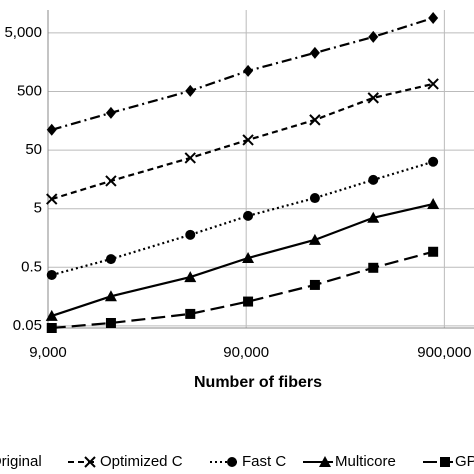  Describe the element at coordinates (444, 352) in the screenshot. I see `x-tick-label: 900,000` at that location.